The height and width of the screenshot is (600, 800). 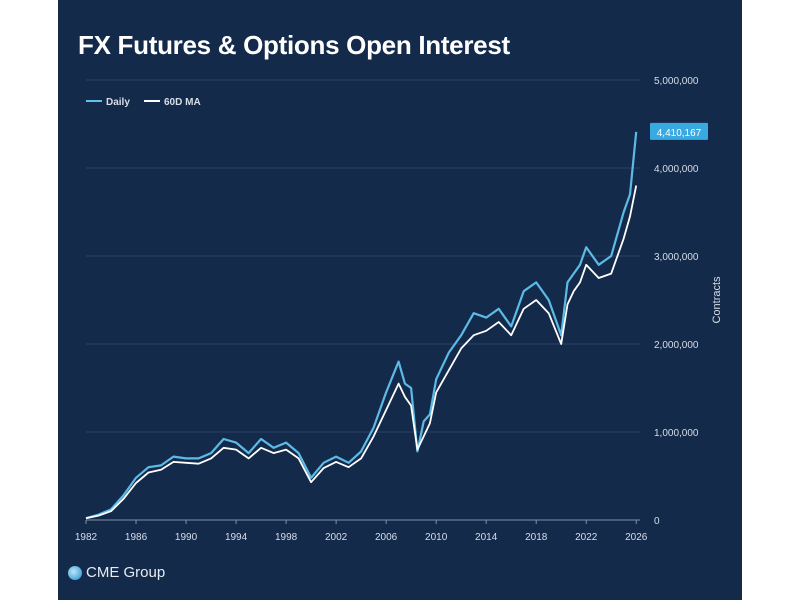 What do you see at coordinates (86, 537) in the screenshot?
I see `x-tick-label: 1982` at bounding box center [86, 537].